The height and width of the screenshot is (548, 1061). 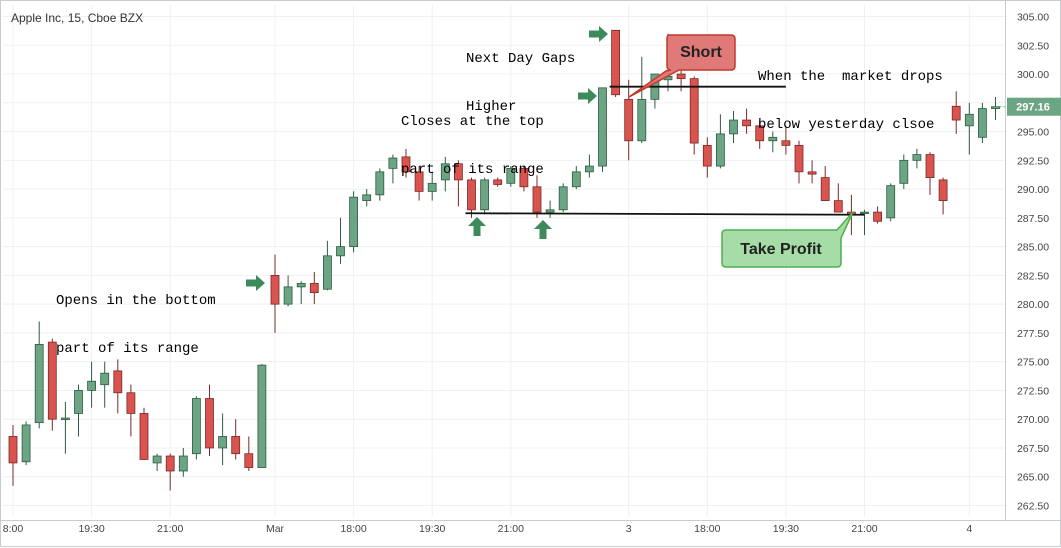 I want to click on close-note-line1: Closes at the top, so click(x=472, y=122).